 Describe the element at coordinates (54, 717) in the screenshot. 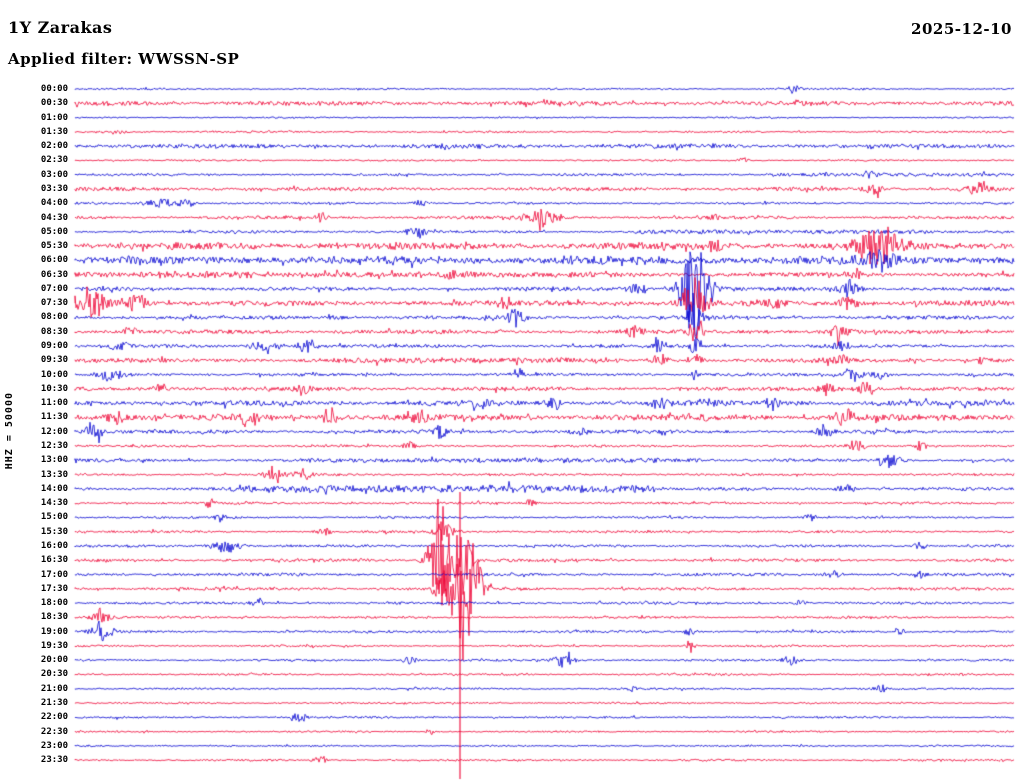

I see `time-label: 22:00` at that location.